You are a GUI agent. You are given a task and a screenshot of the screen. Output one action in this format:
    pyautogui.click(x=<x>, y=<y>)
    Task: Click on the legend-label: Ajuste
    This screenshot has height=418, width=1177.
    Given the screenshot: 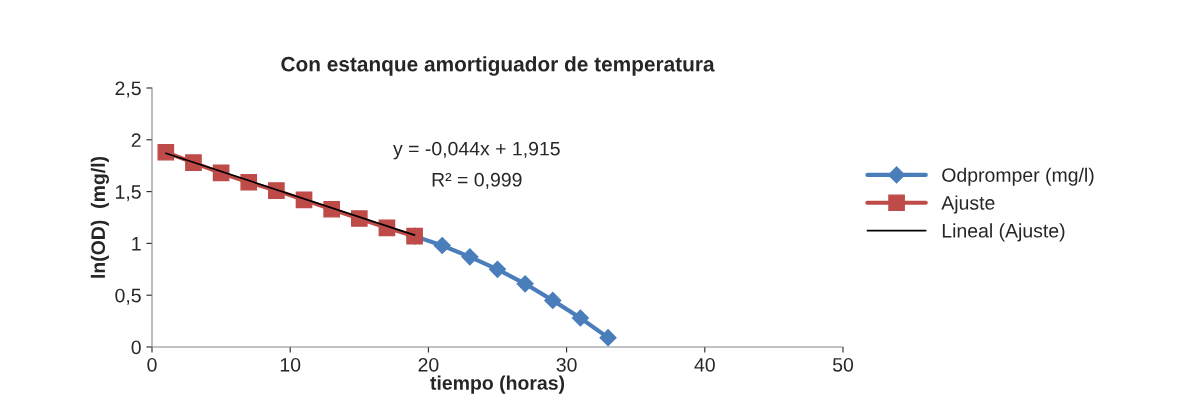 What is the action you would take?
    pyautogui.click(x=968, y=204)
    